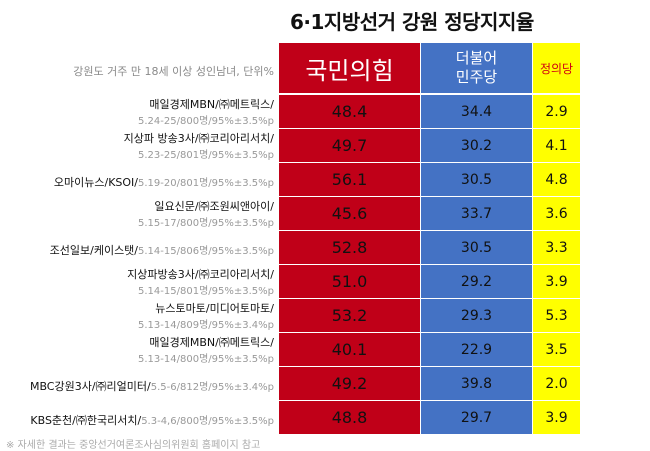  Describe the element at coordinates (214, 308) in the screenshot. I see `poll-source: 뉴스토마토/미디어토마토/` at that location.